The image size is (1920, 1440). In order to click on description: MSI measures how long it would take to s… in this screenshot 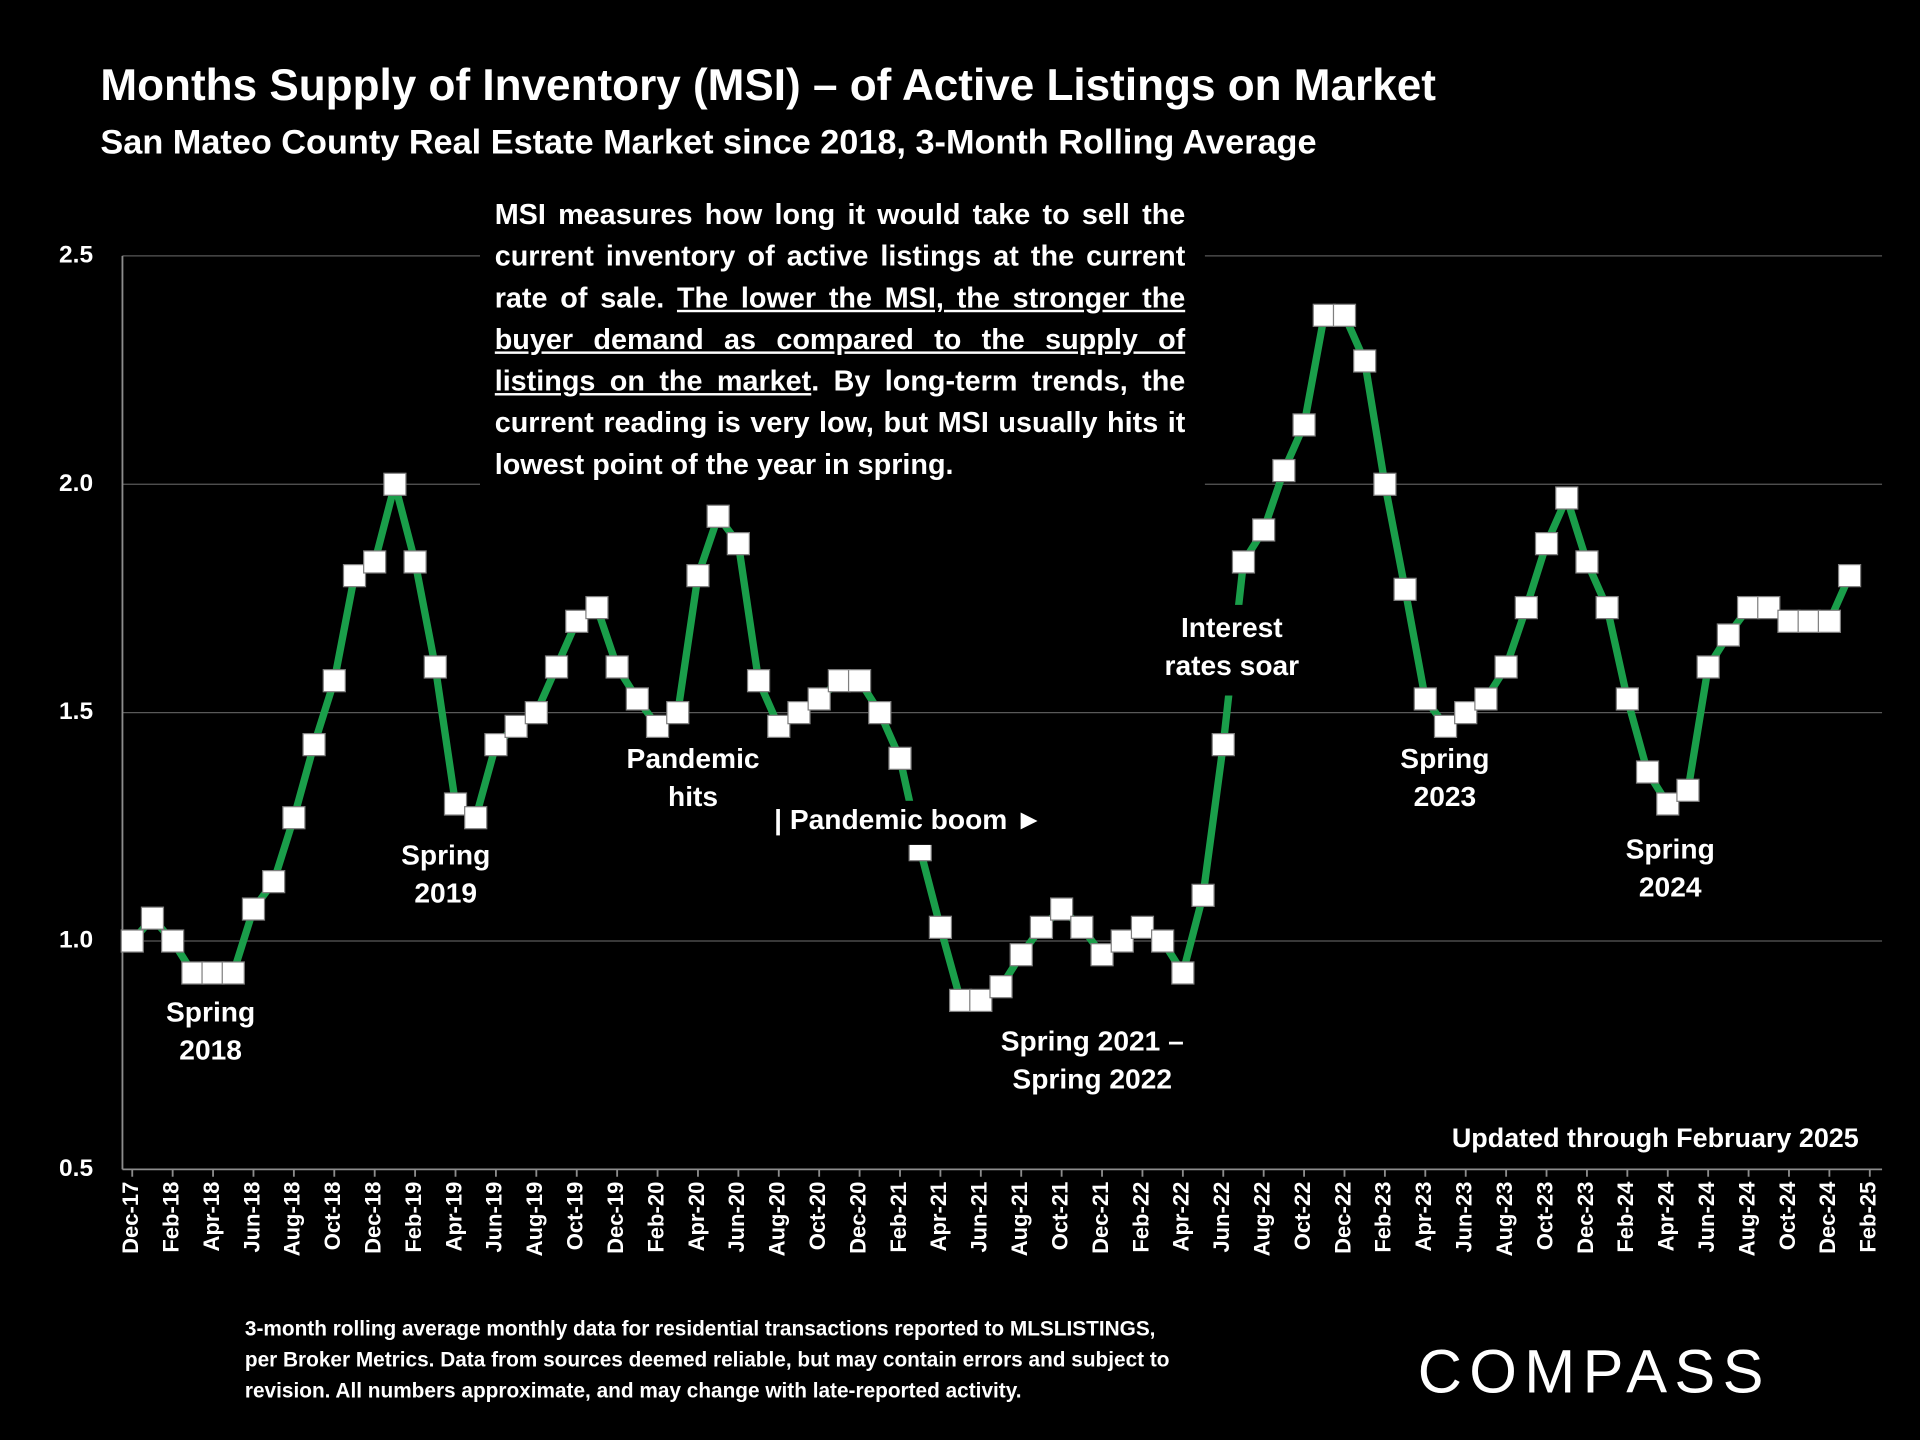, I will do `click(840, 339)`.